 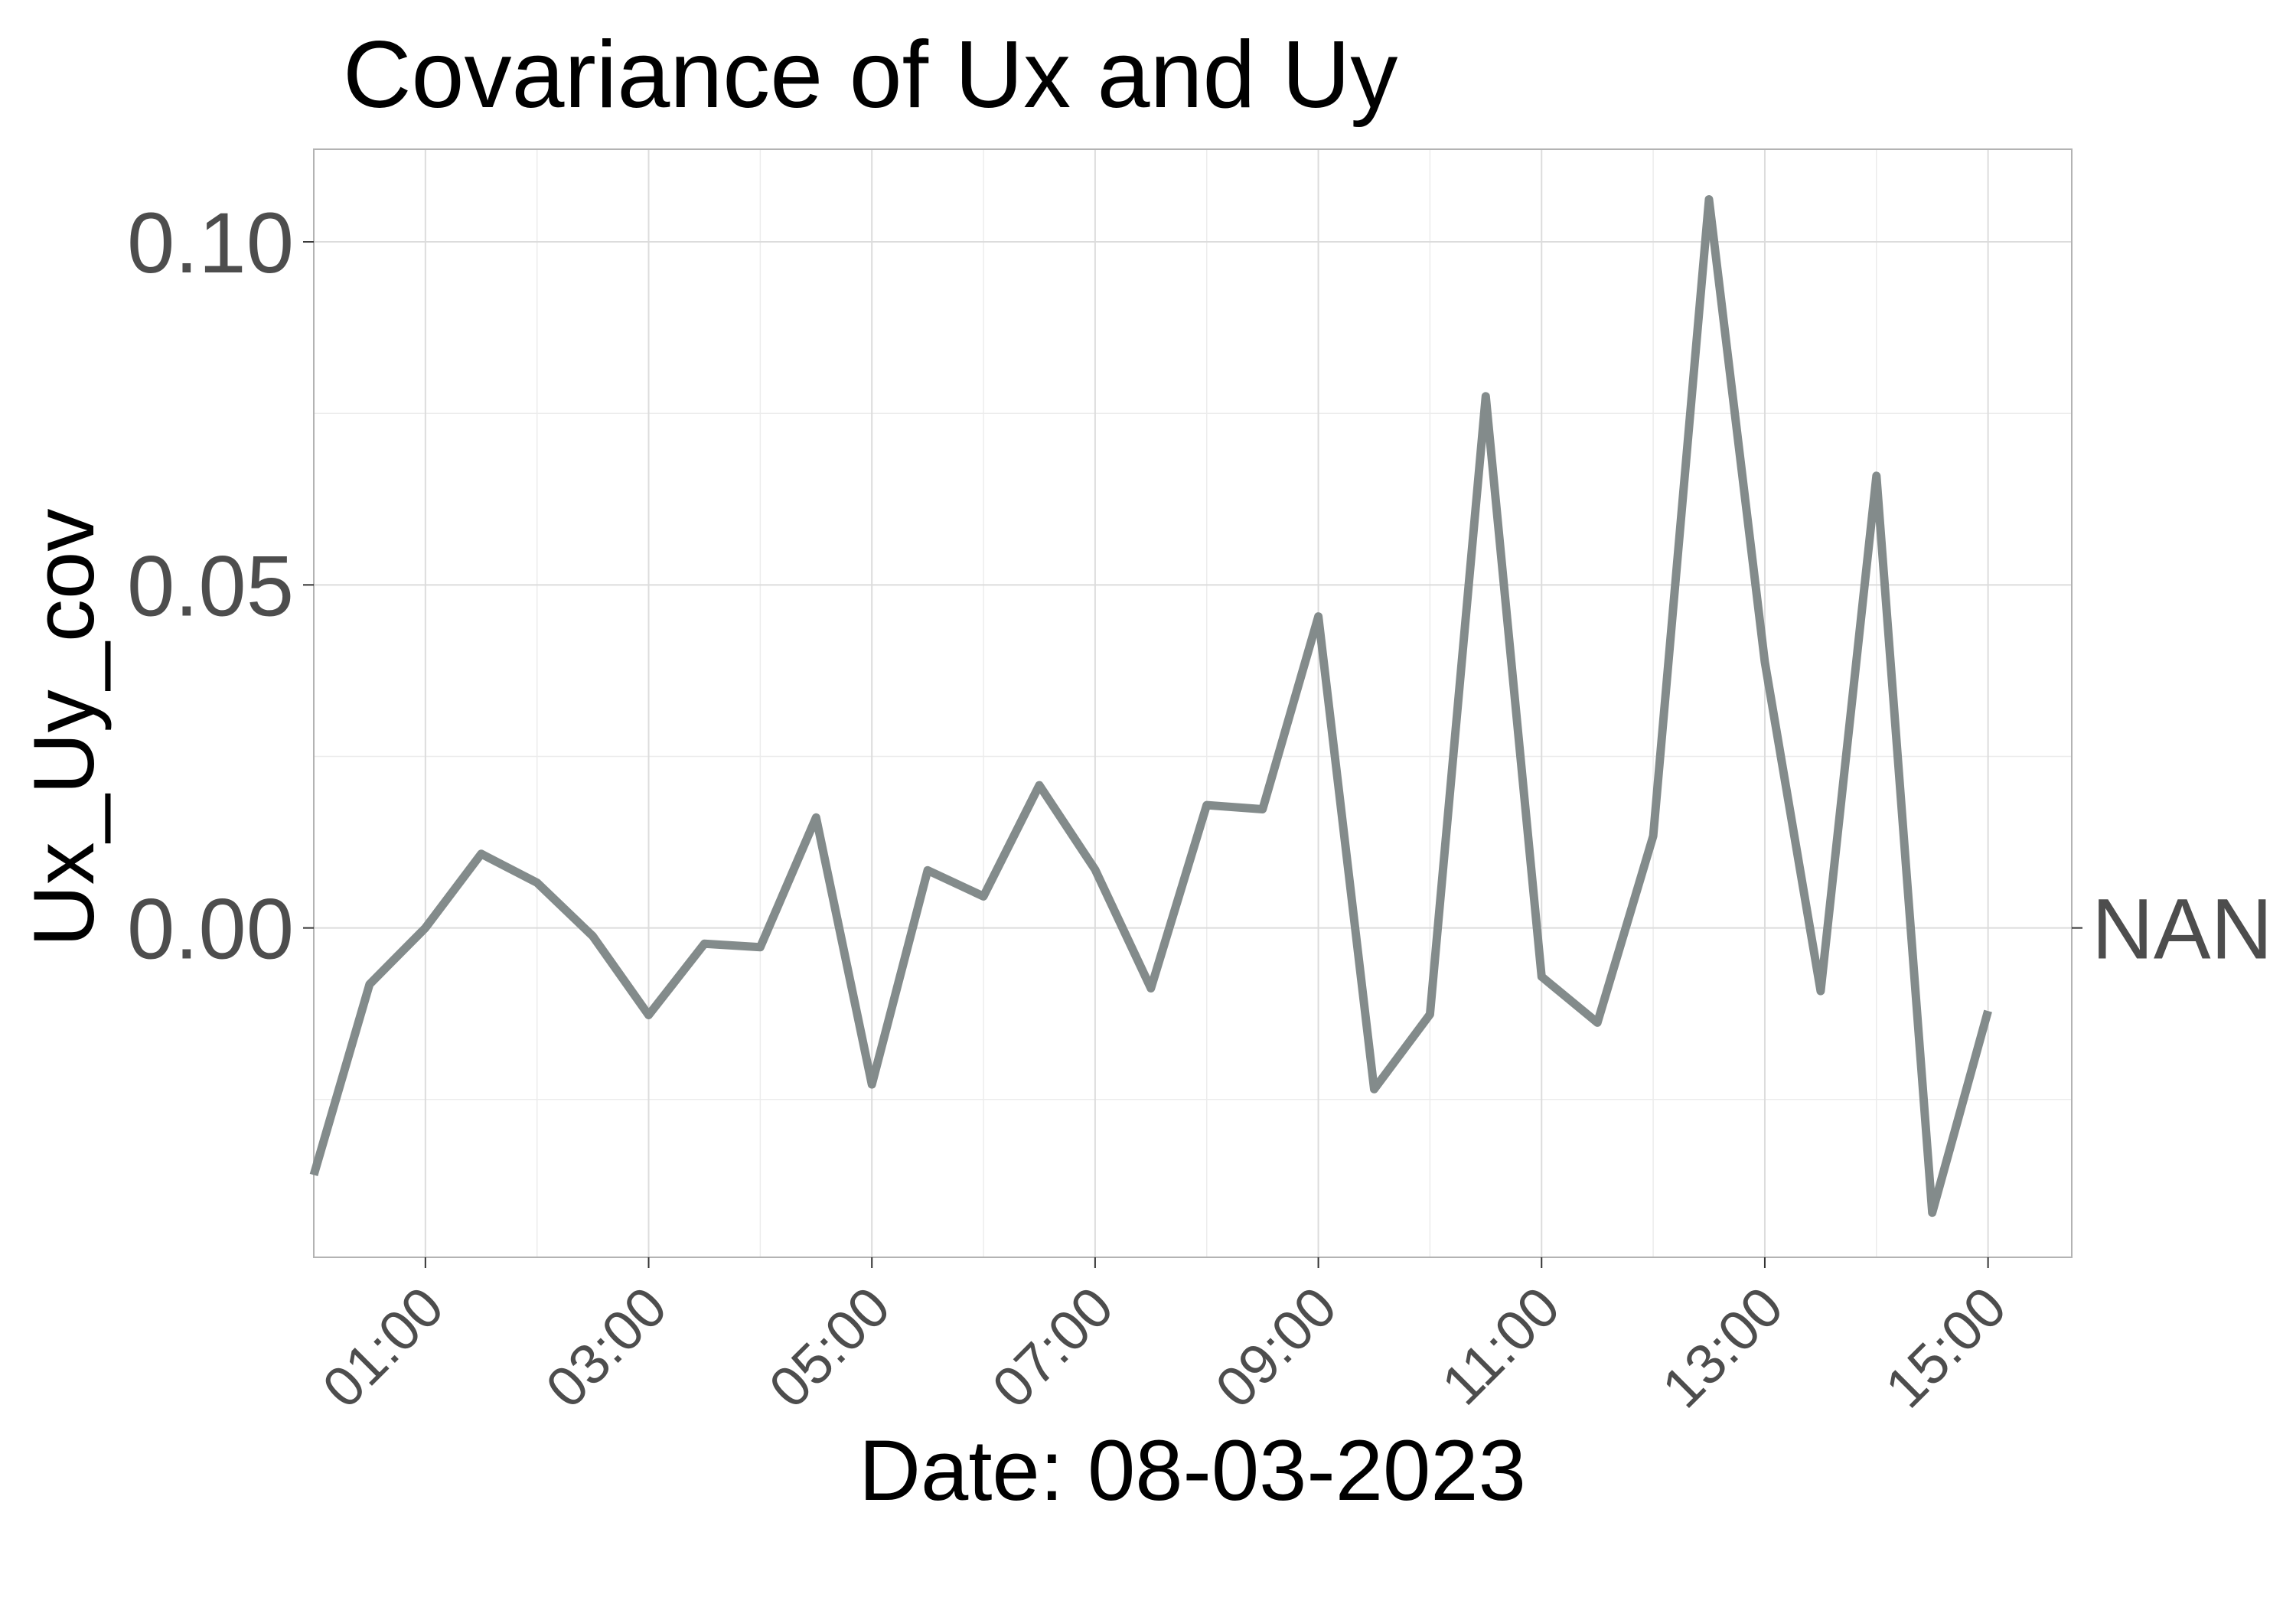 I want to click on x-tick-label: 01:00, so click(x=383, y=1347).